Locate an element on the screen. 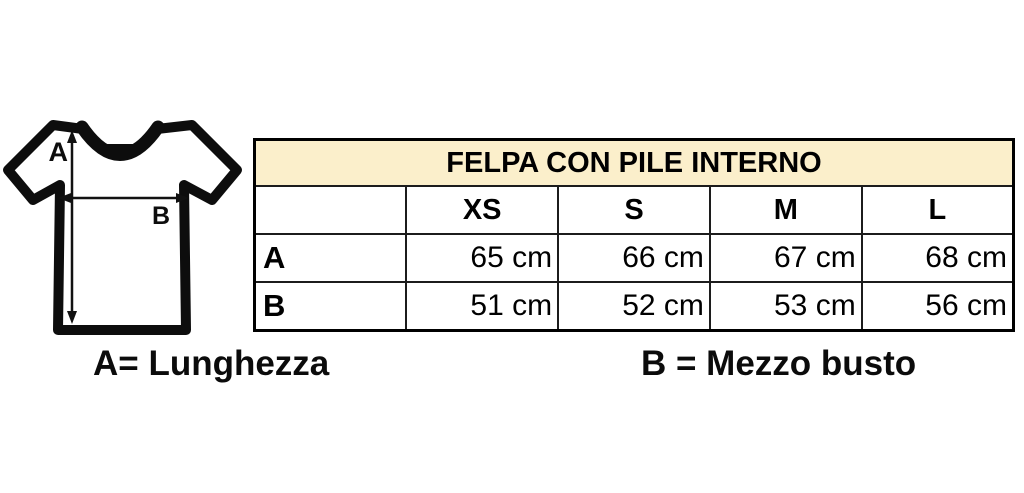  half-chest-arrow-b: B is located at coordinates (123, 211).